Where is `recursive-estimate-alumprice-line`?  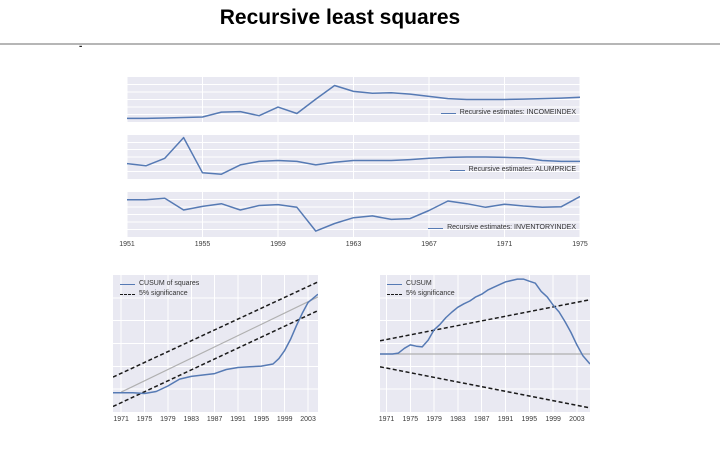
recursive-estimate-alumprice-line is located at coordinates (353, 155).